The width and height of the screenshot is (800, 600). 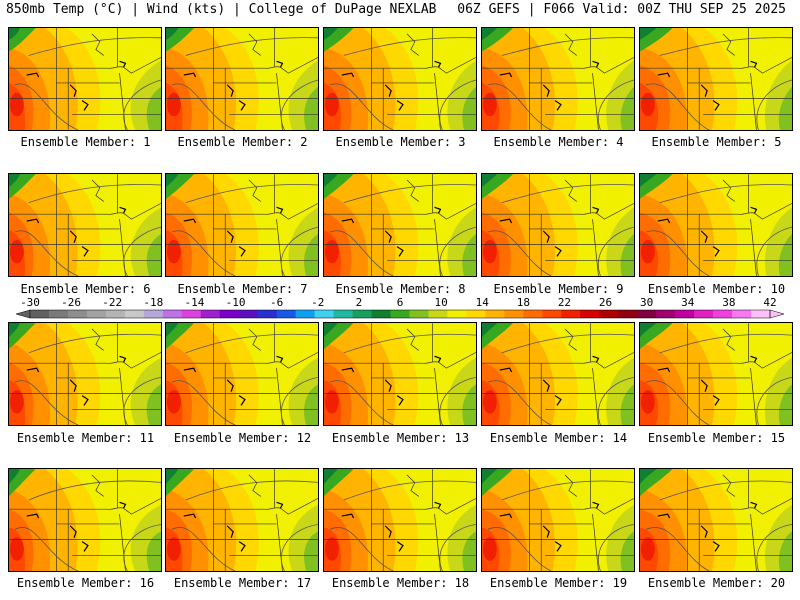 I want to click on ensemble-member-label: Ensemble Member: 14, so click(x=558, y=438).